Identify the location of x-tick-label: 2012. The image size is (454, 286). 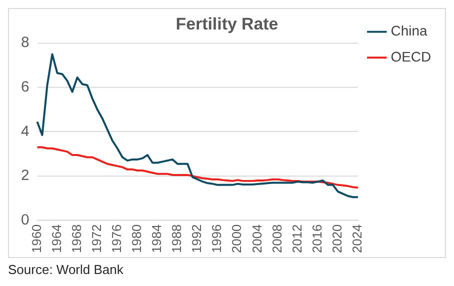
(296, 239).